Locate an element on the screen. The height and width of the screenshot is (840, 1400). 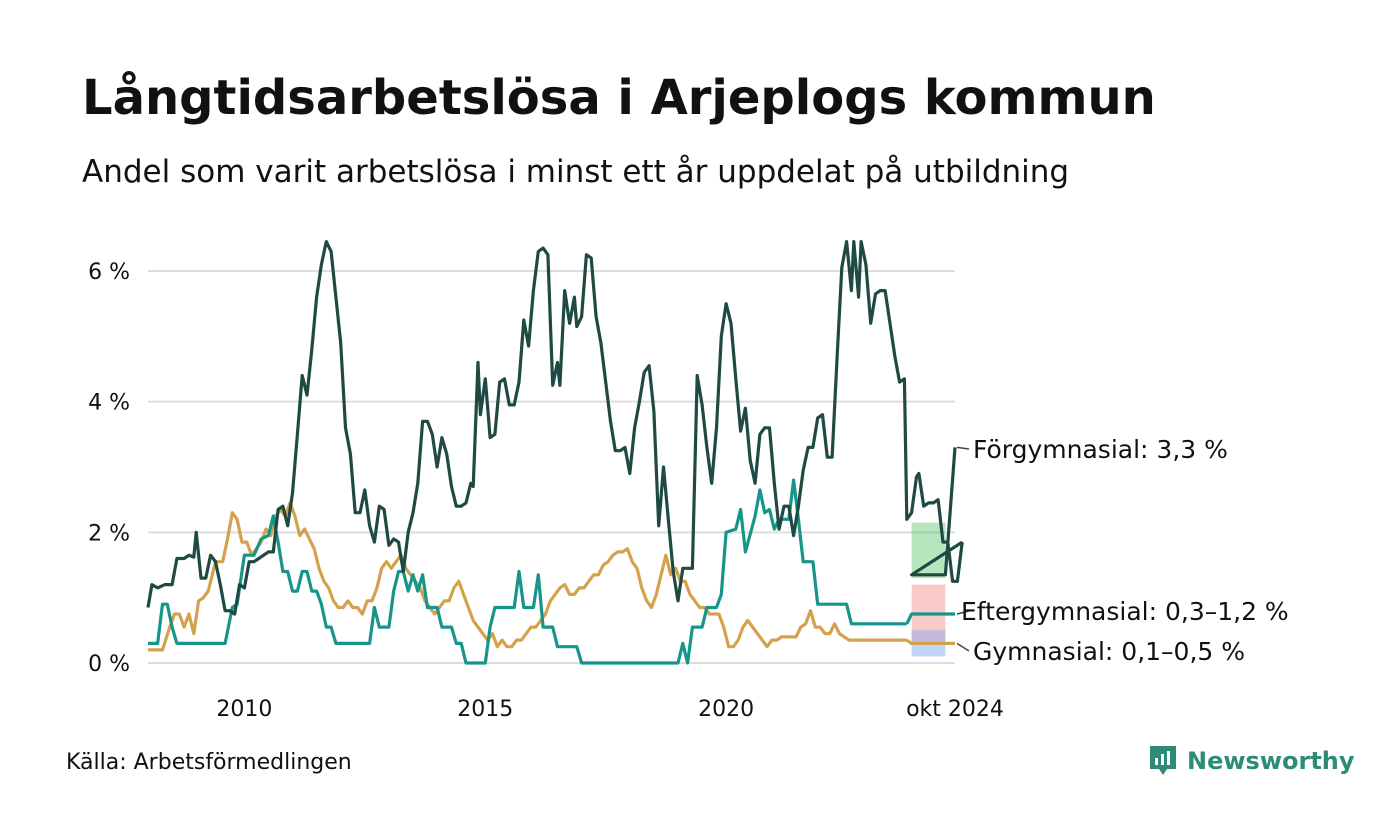
x-tick-label: 2015 is located at coordinates (485, 709).